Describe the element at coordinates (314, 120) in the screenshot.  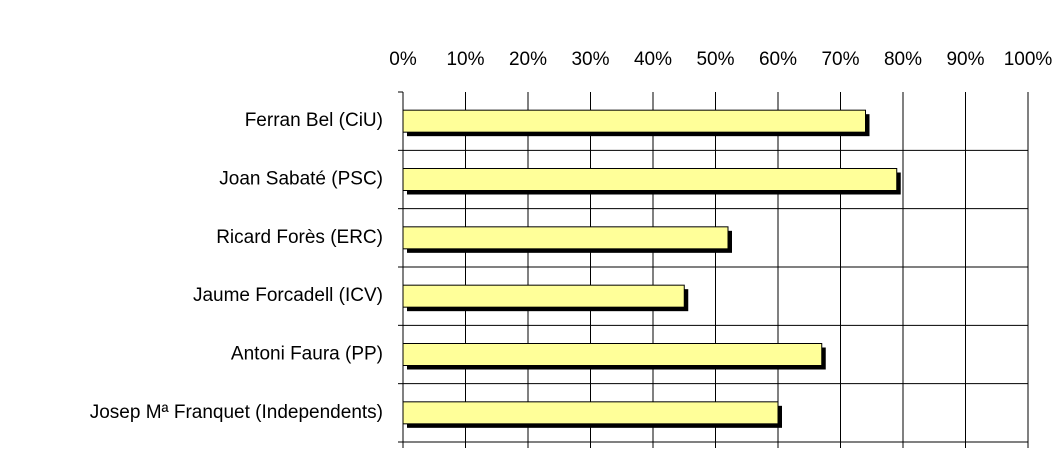
I see `y-tick-label: Ferran Bel (CiU)` at that location.